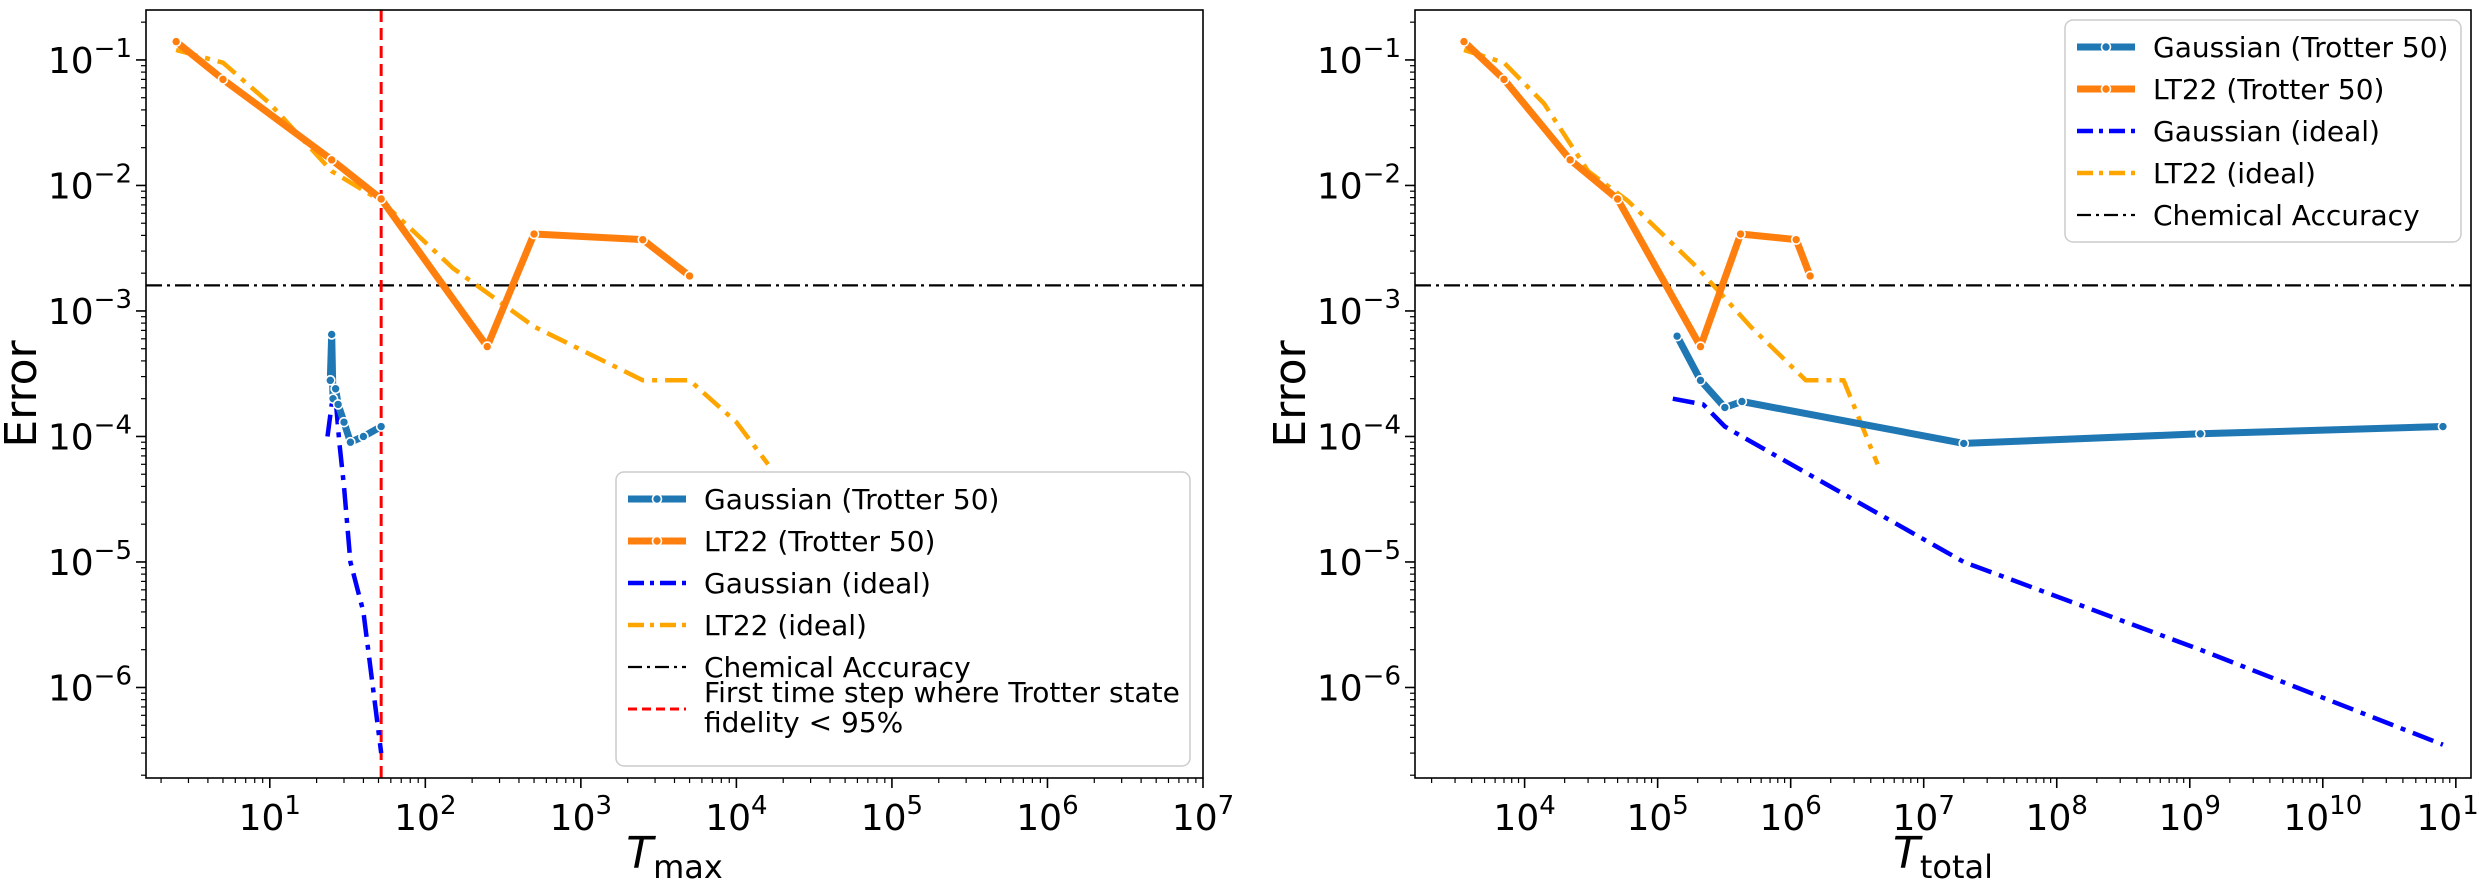 The height and width of the screenshot is (882, 2481). Describe the element at coordinates (785, 625) in the screenshot. I see `legend-label: LT22 (ideal)` at that location.